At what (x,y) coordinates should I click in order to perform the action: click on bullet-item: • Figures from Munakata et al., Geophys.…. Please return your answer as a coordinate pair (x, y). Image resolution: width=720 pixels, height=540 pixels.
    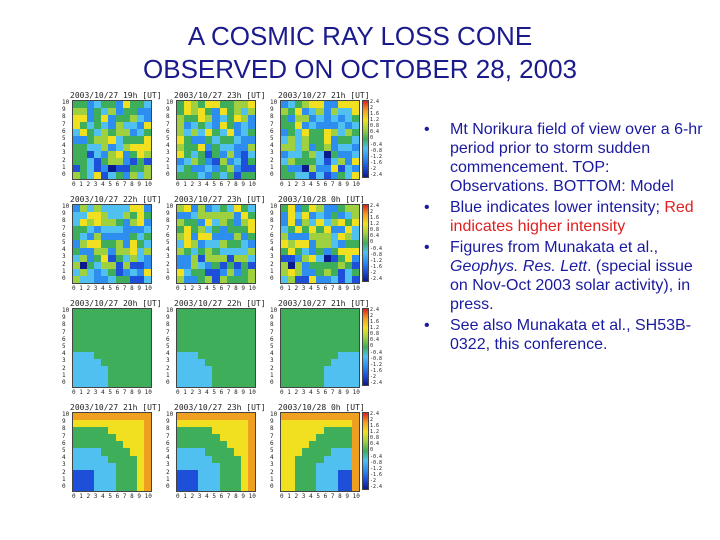
    Looking at the image, I should click on (565, 276).